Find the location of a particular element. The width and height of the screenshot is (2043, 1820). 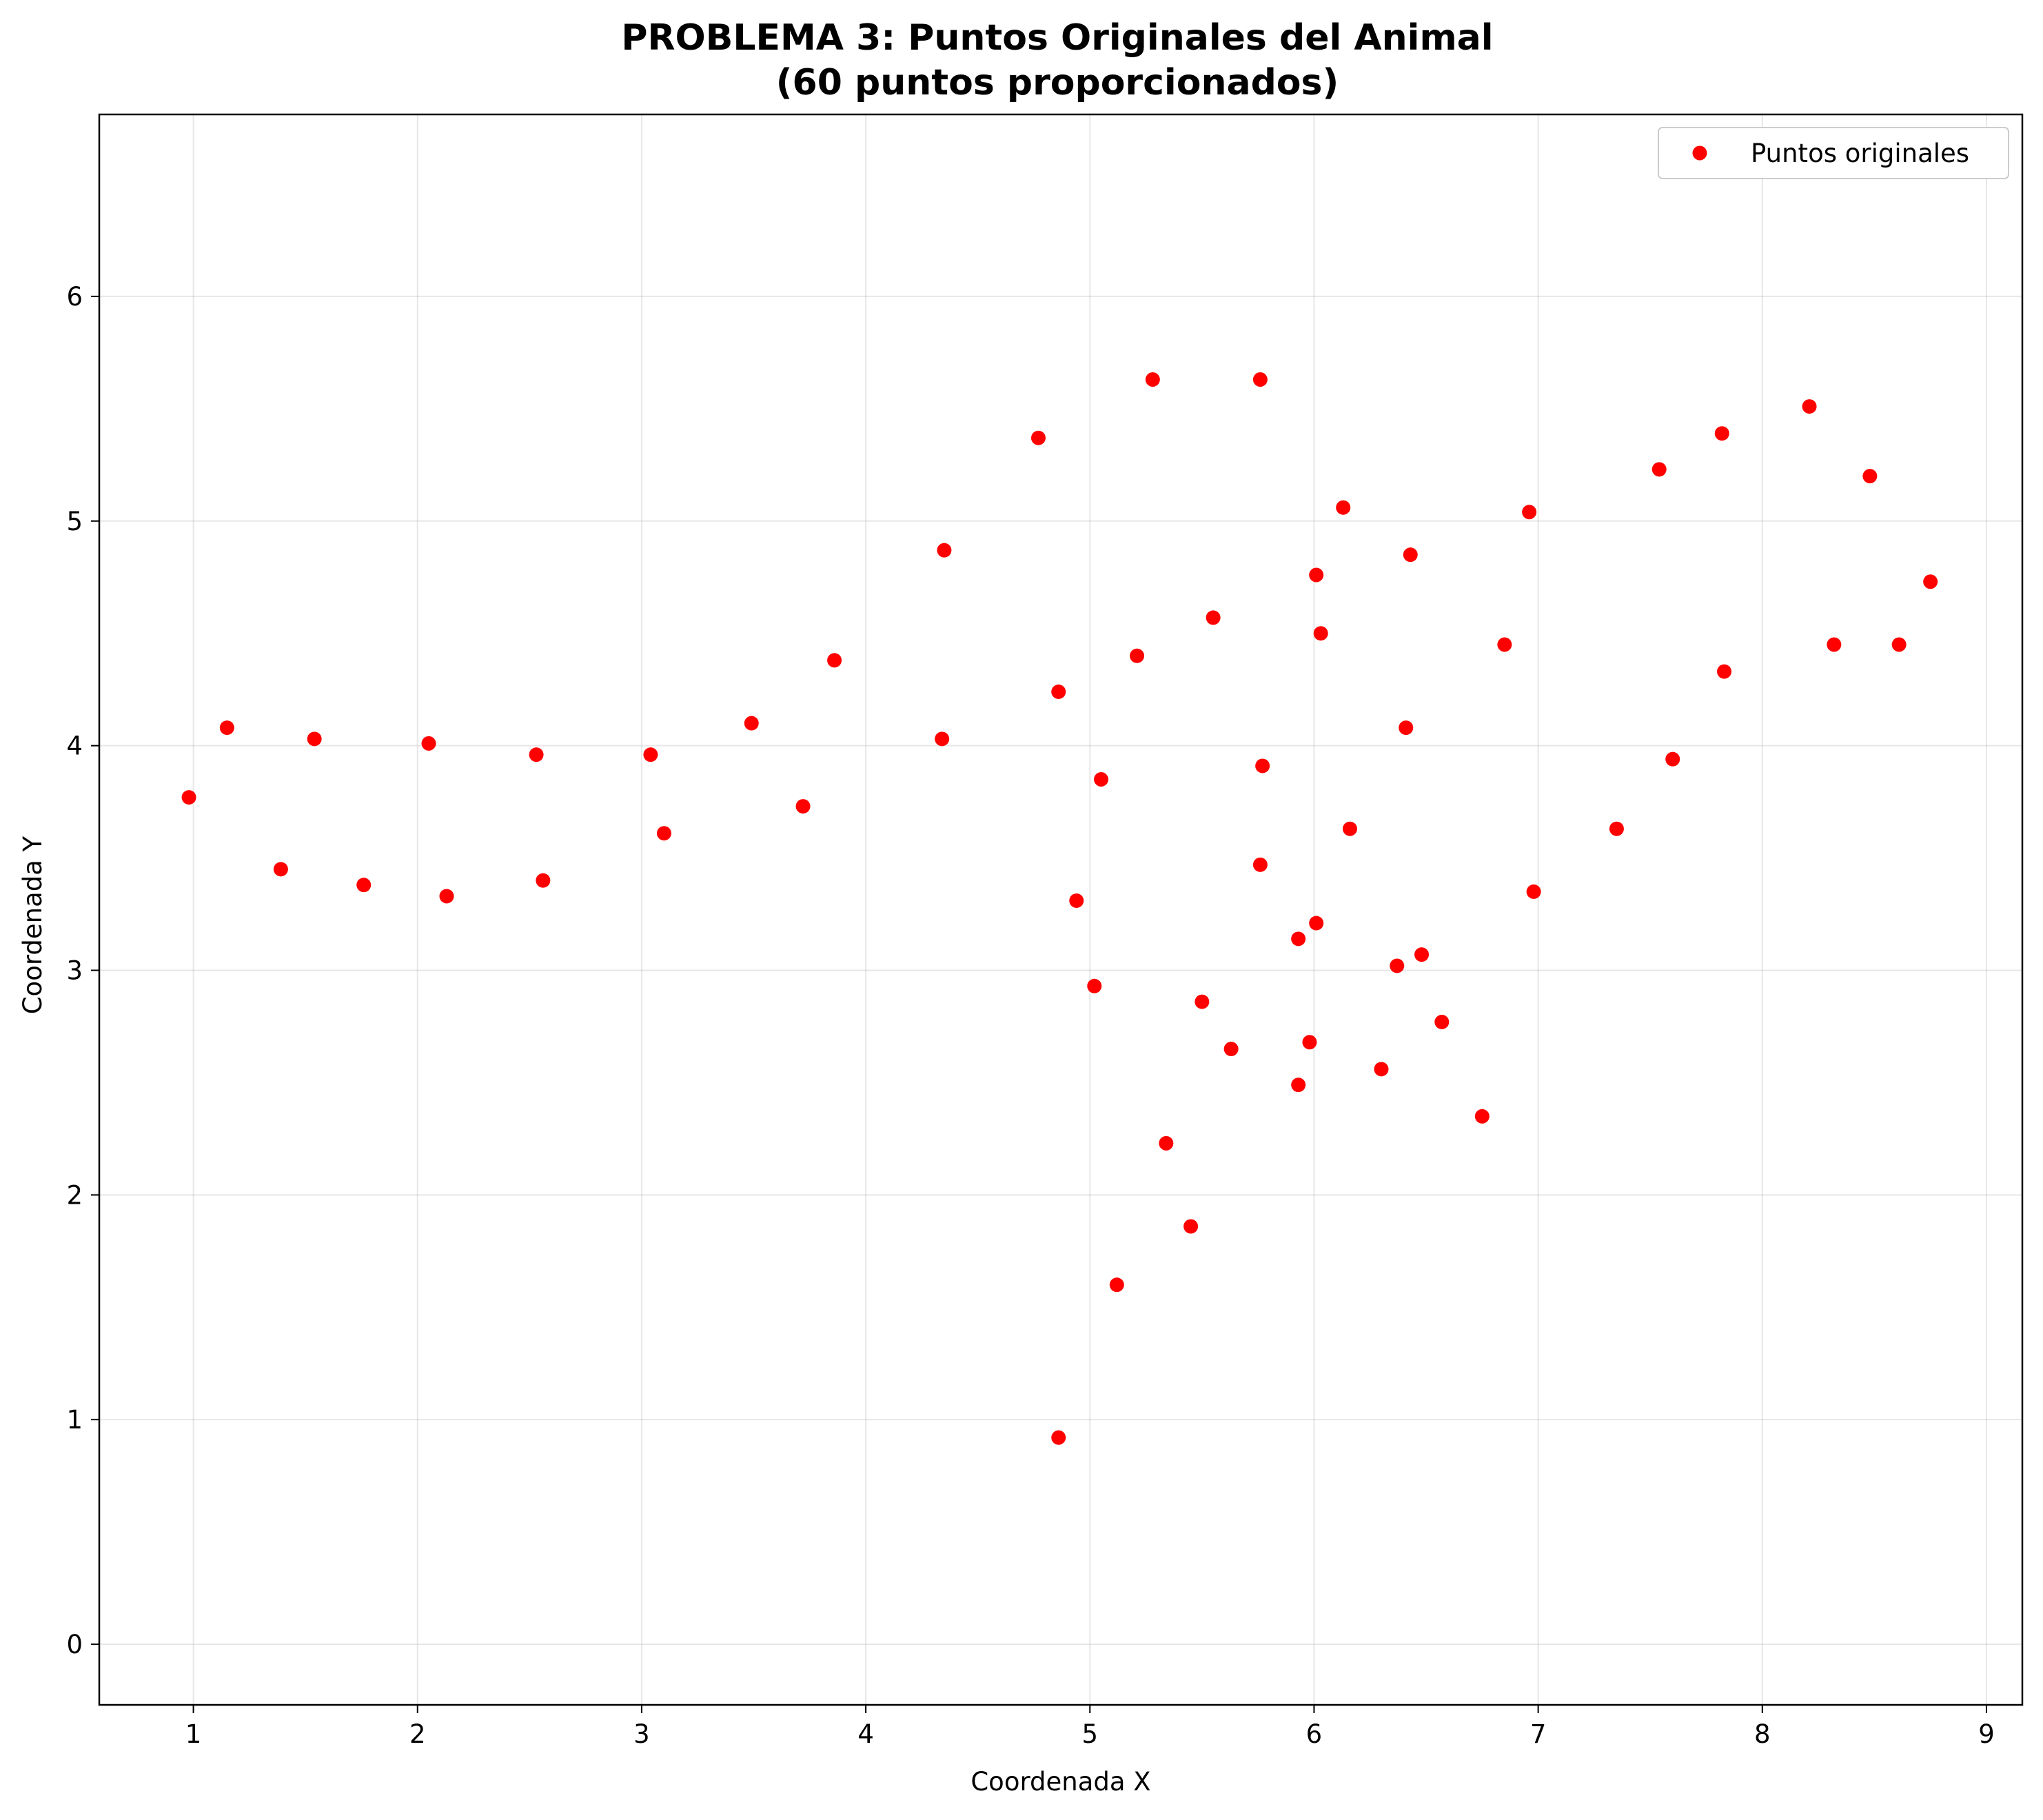

y-tick-label: 5 is located at coordinates (74, 521).